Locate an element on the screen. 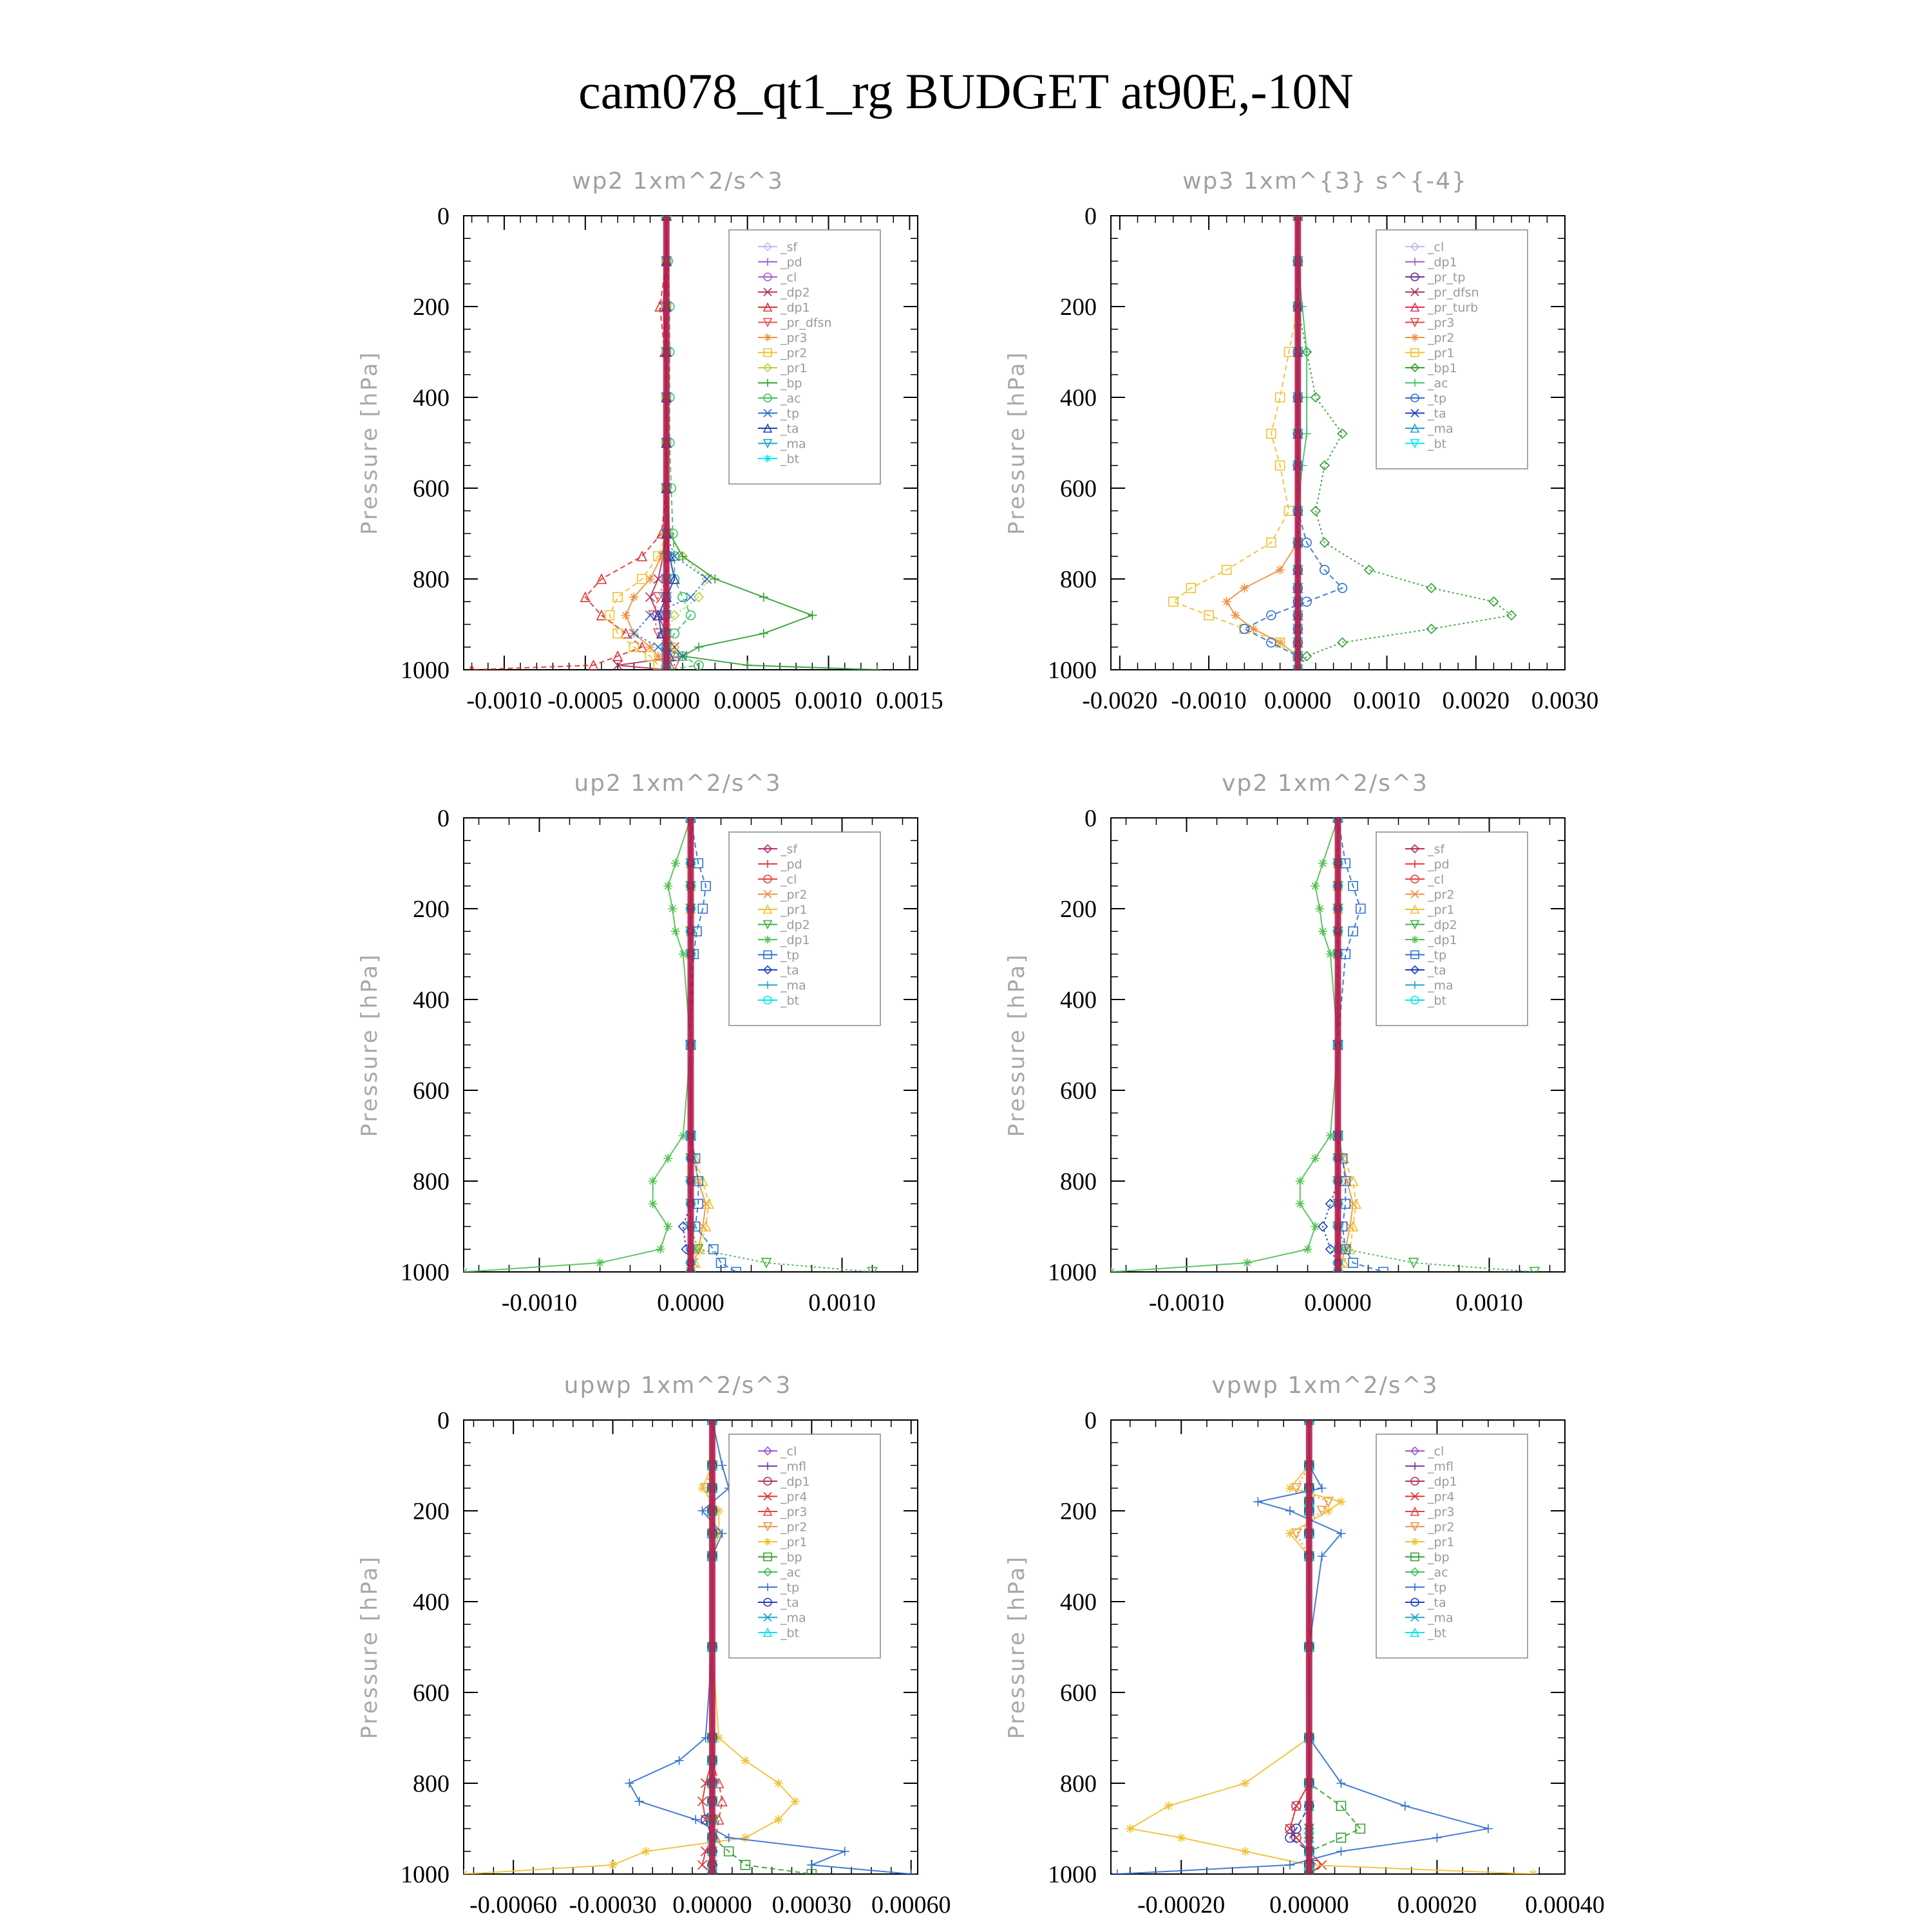 Image resolution: width=1932 pixels, height=1932 pixels. legend: _sf_pd_cl_pr2_pr1_dp2_dp1 _tp_ta_ma_bt is located at coordinates (1452, 929).